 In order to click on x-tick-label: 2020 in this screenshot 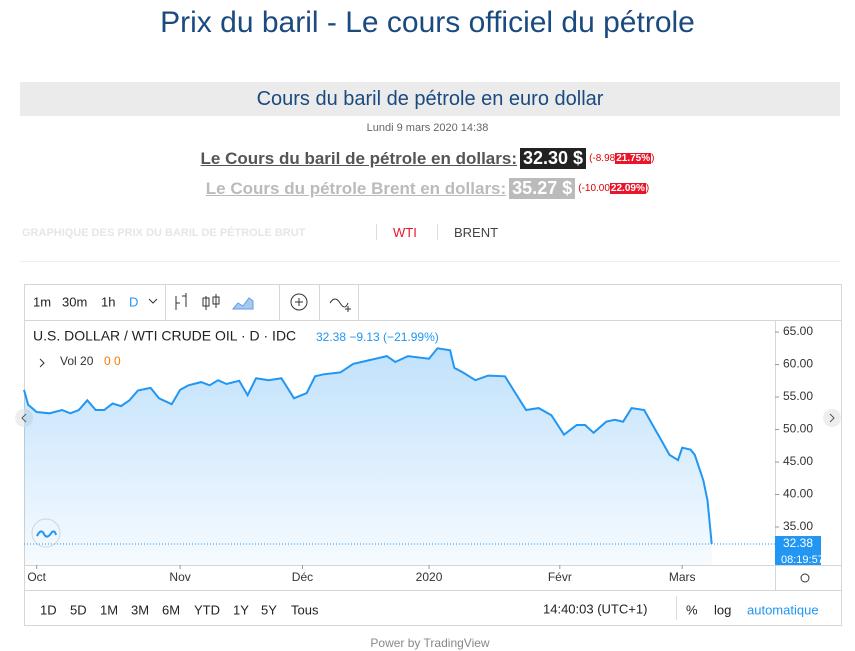, I will do `click(429, 577)`.